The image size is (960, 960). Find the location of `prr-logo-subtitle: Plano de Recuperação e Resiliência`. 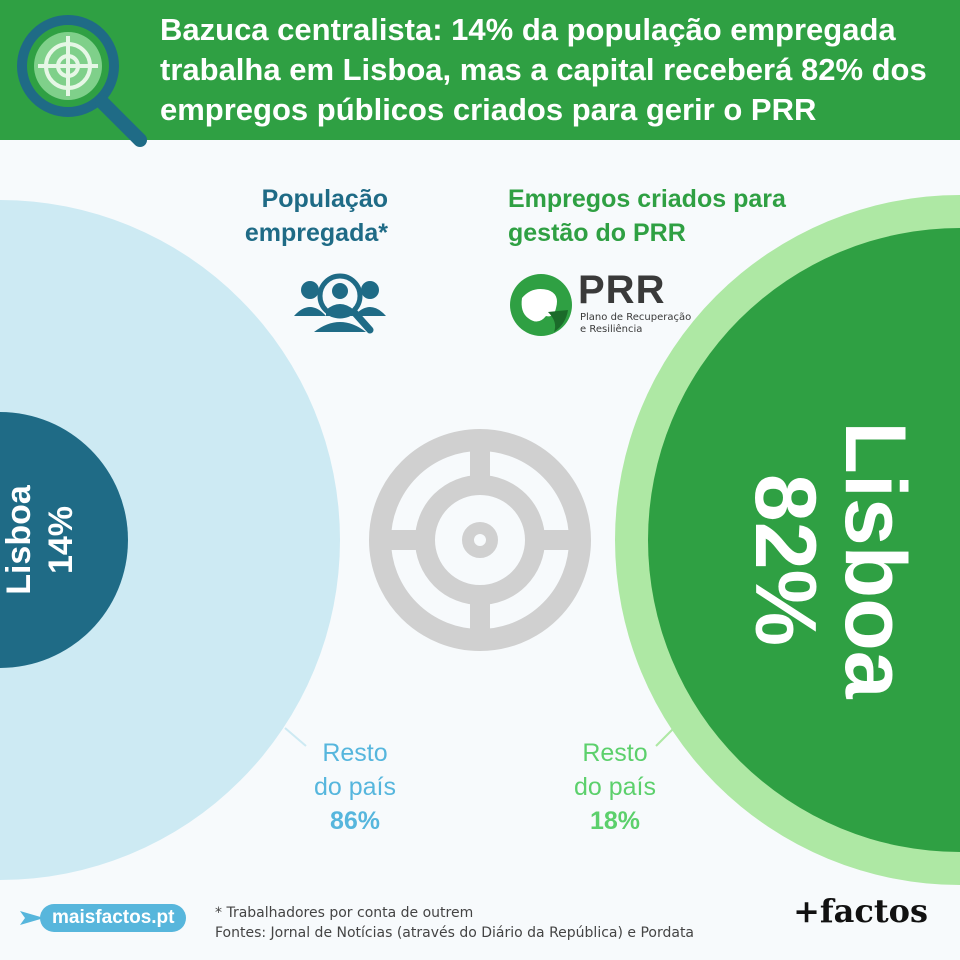

prr-logo-subtitle: Plano de Recuperação e Resiliência is located at coordinates (636, 323).